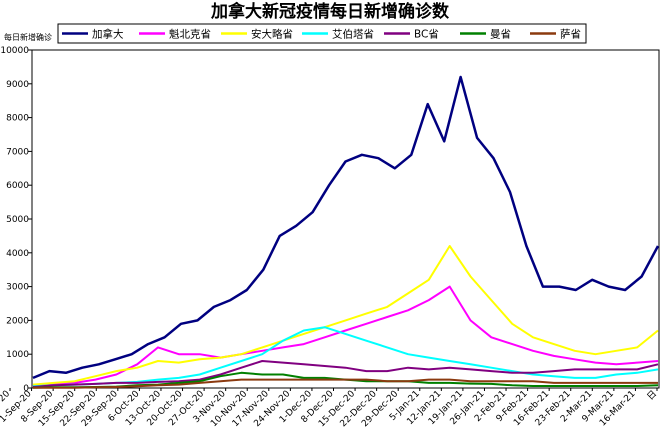  I want to click on legend: 加拿大 魁北克省 安大略省 艾伯塔省 BC省 曼省 萨省, so click(322, 33).